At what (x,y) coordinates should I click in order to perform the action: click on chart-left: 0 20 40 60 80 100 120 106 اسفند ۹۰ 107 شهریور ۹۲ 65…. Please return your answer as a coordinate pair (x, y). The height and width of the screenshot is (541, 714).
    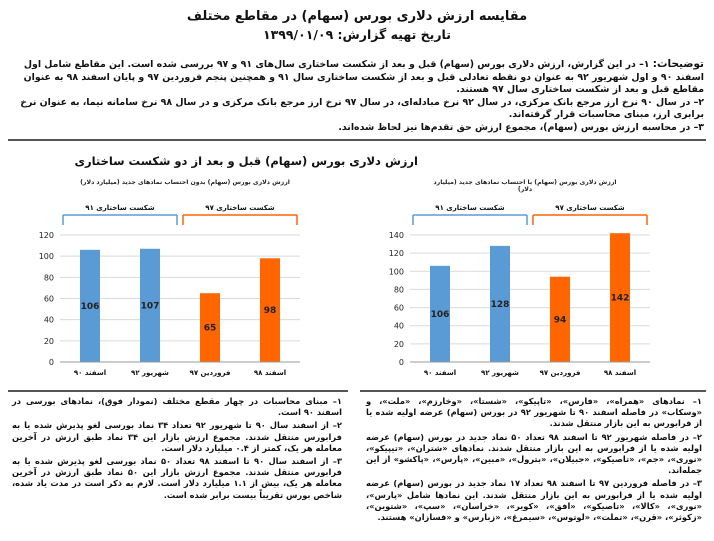
    Looking at the image, I should click on (169, 290).